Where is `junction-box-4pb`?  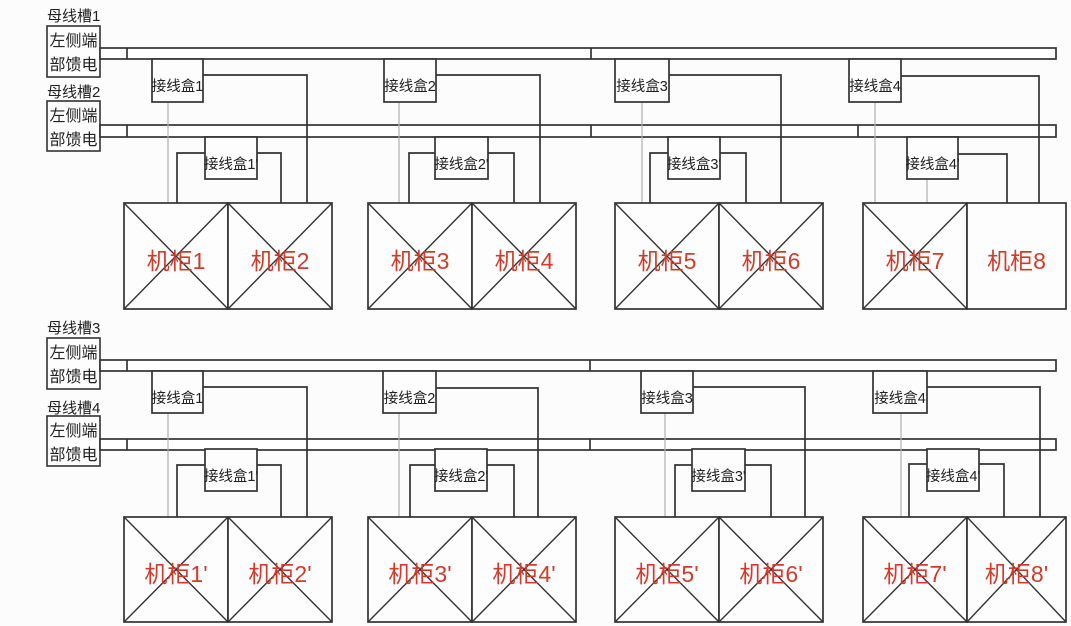
junction-box-4pb is located at coordinates (953, 470).